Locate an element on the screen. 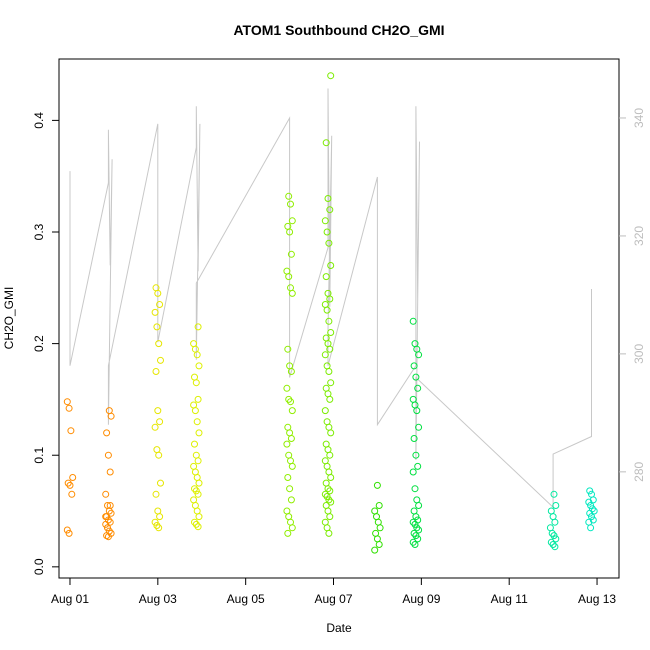 This screenshot has width=650, height=650. y2-tick-label: 280 is located at coordinates (639, 472).